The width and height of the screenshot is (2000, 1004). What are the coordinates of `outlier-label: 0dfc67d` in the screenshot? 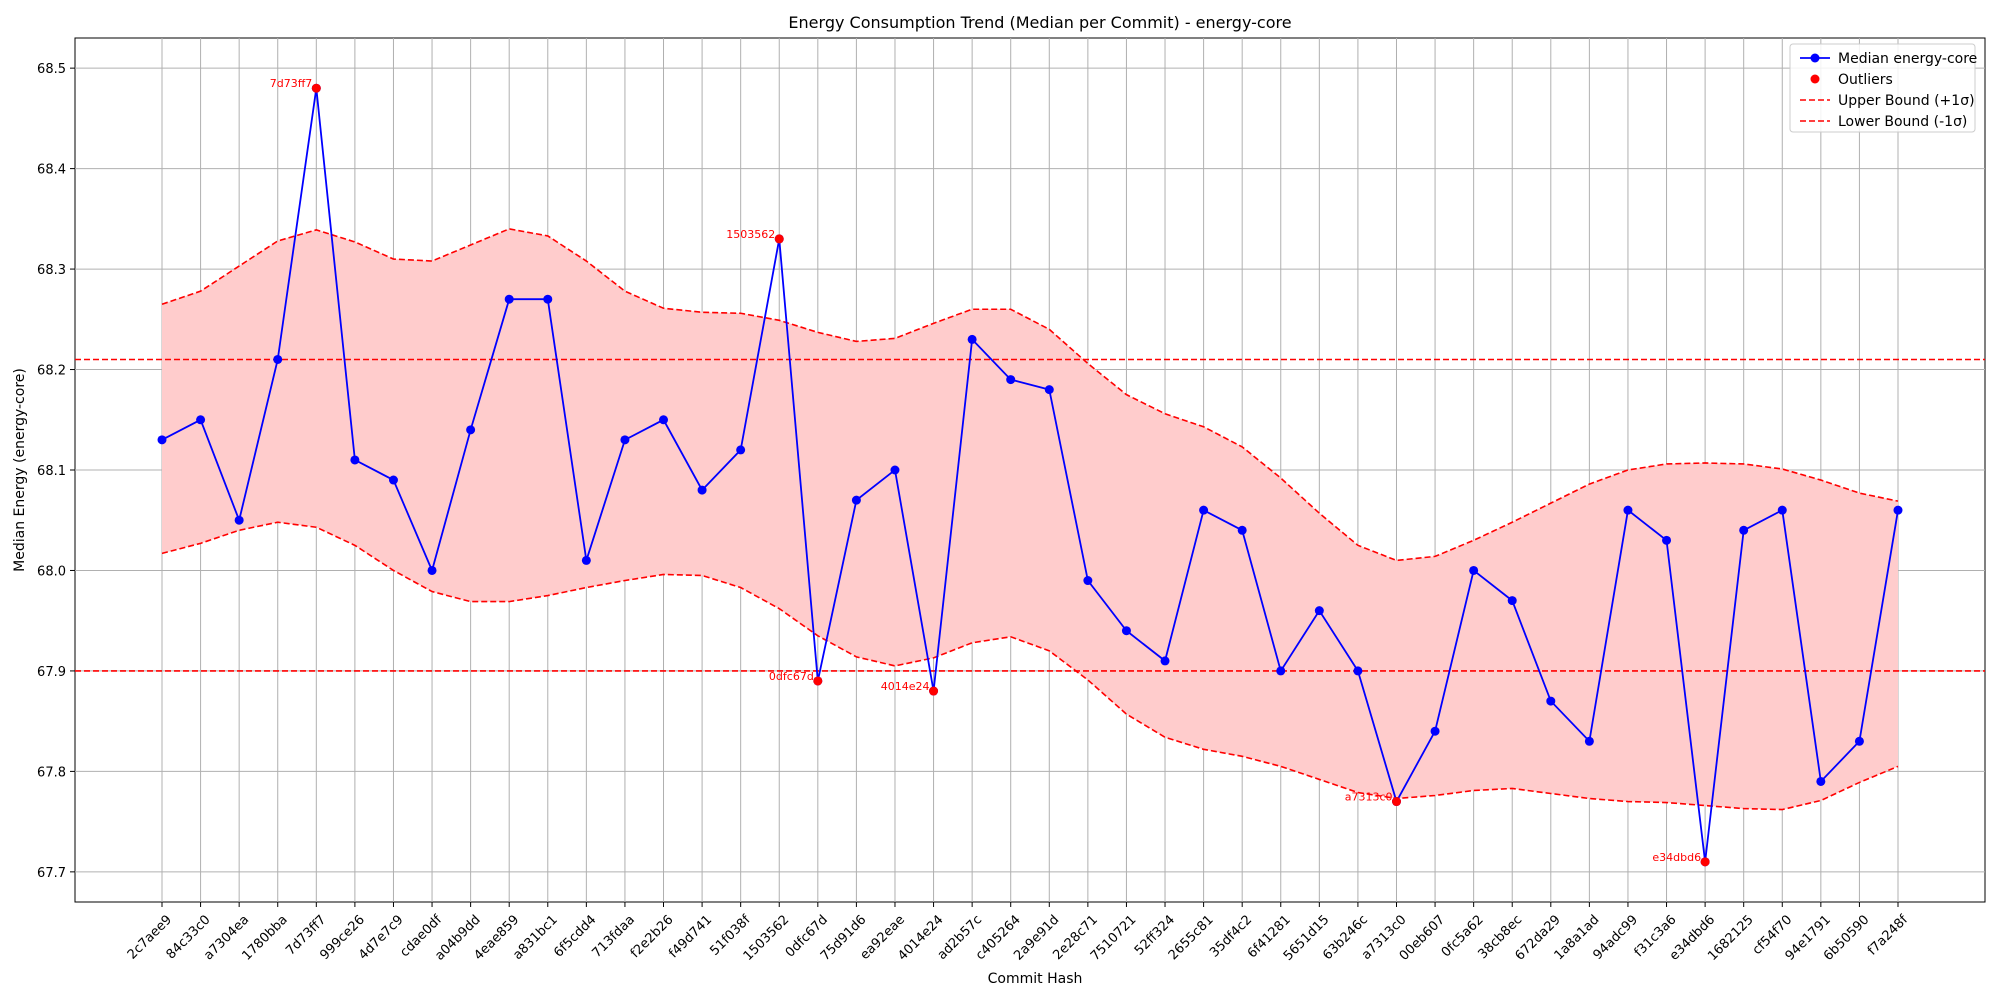 It's located at (791, 676).